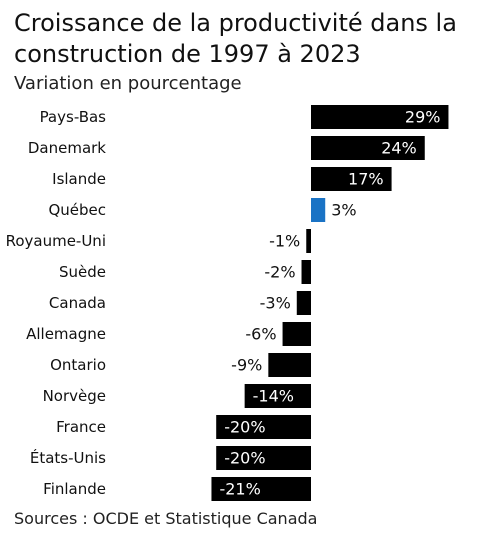  Describe the element at coordinates (68, 457) in the screenshot. I see `category-label: États-Unis` at that location.